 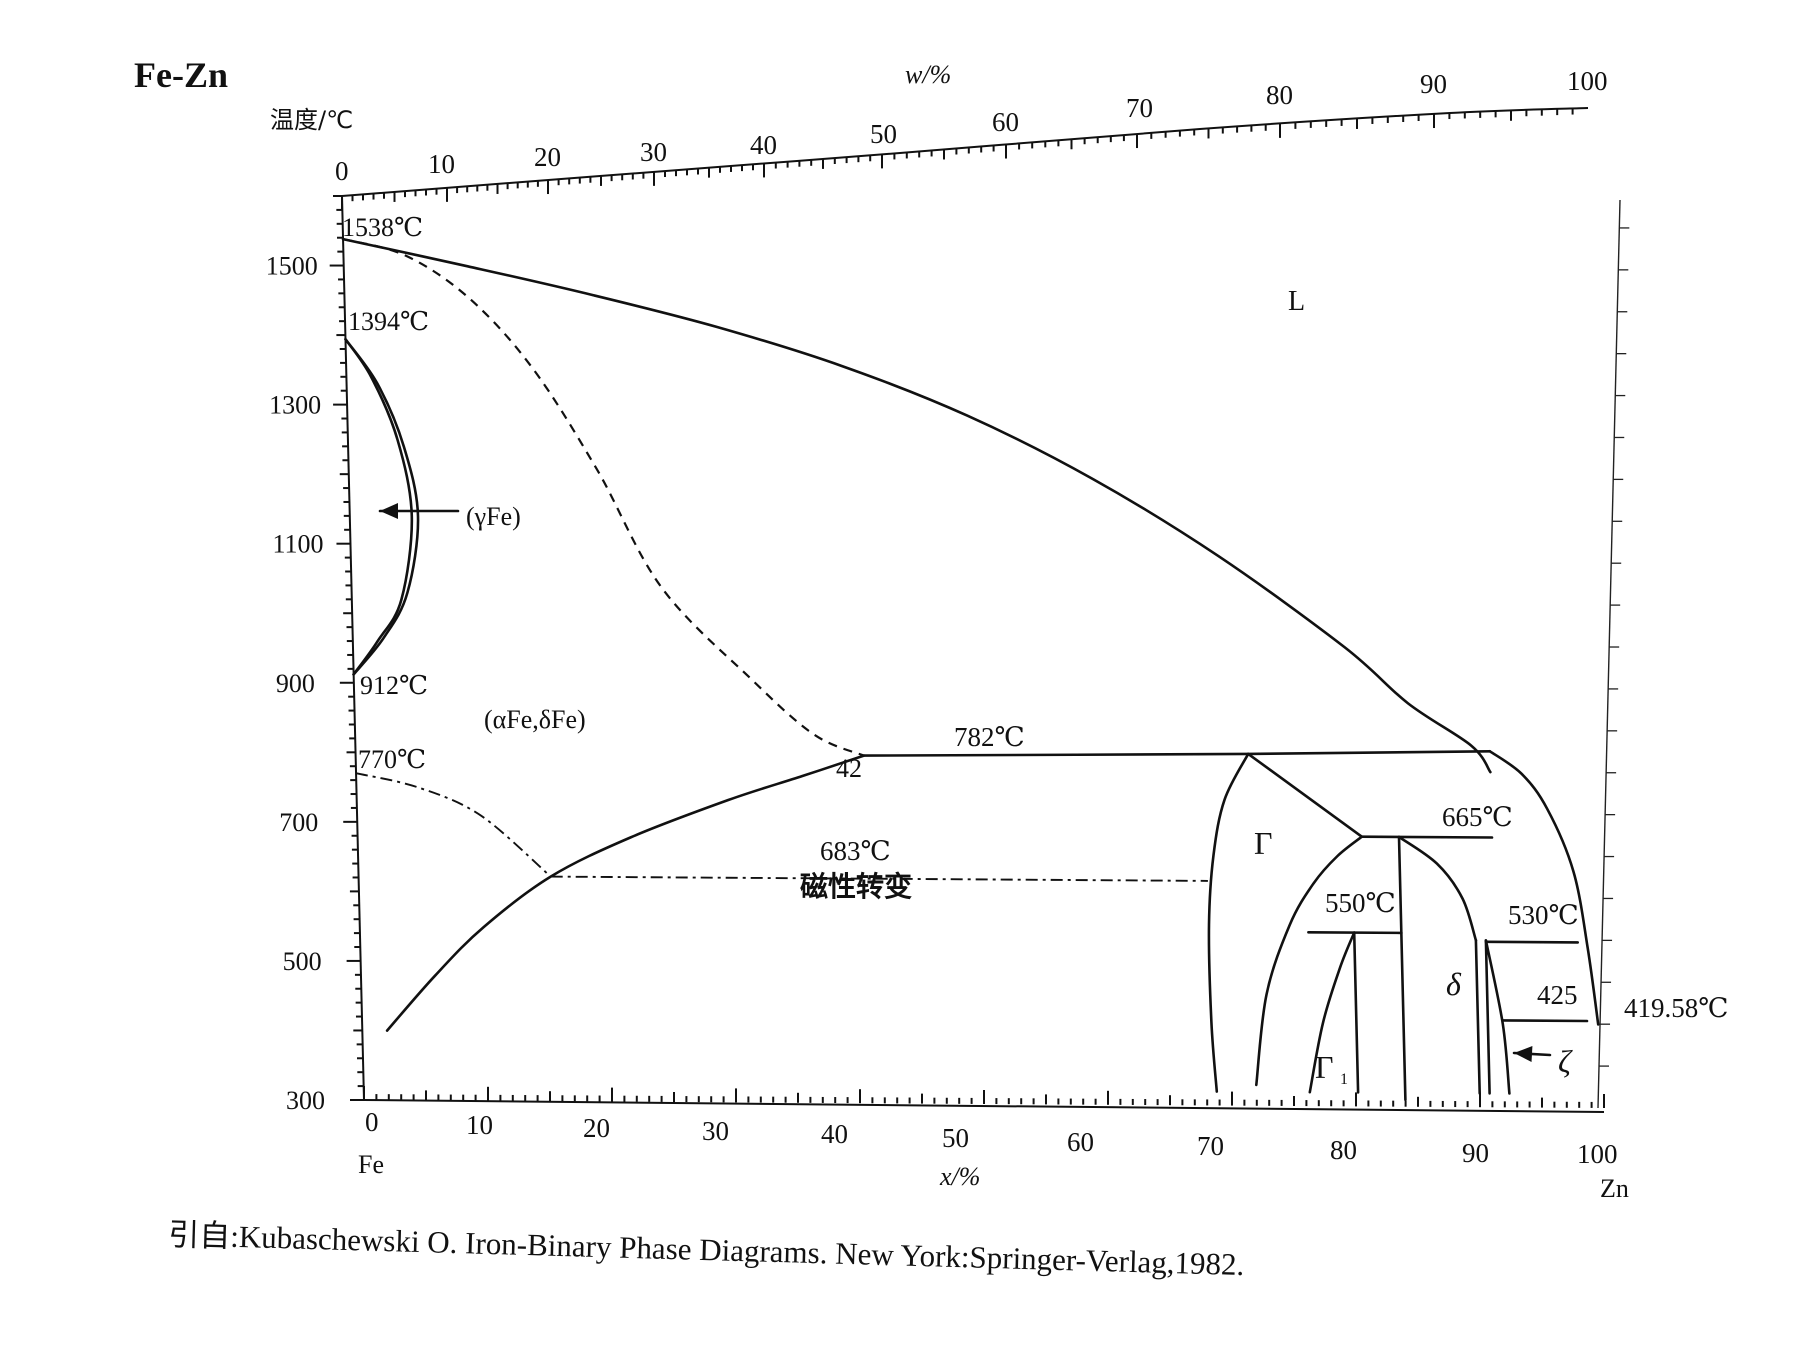 I want to click on zeta-arrow-head, so click(x=1523, y=1054).